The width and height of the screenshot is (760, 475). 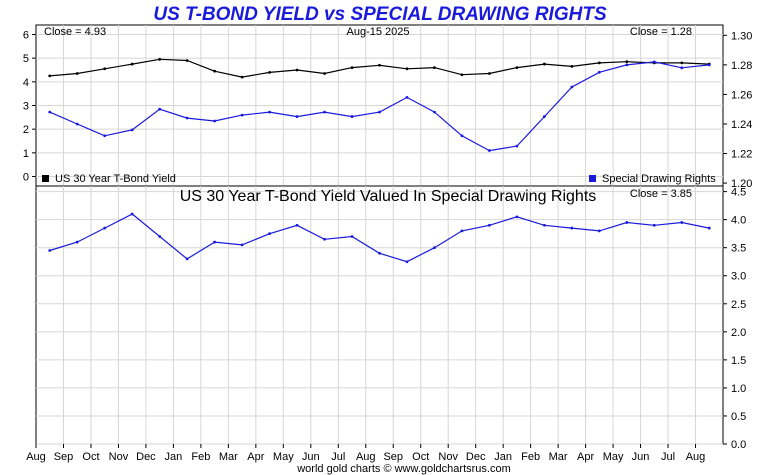 What do you see at coordinates (476, 457) in the screenshot?
I see `x-tick-label: Dec` at bounding box center [476, 457].